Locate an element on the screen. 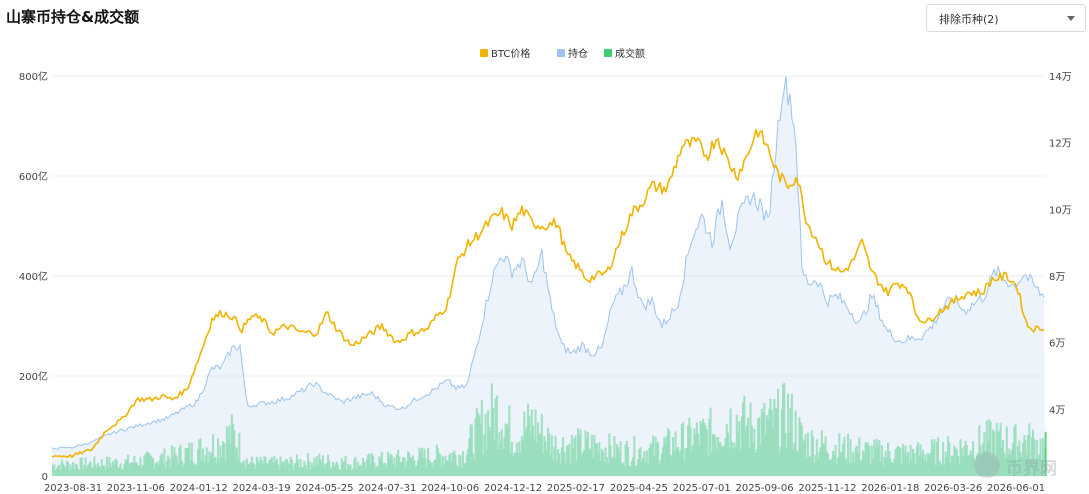  y-right-tick-label: 8万 is located at coordinates (1057, 277).